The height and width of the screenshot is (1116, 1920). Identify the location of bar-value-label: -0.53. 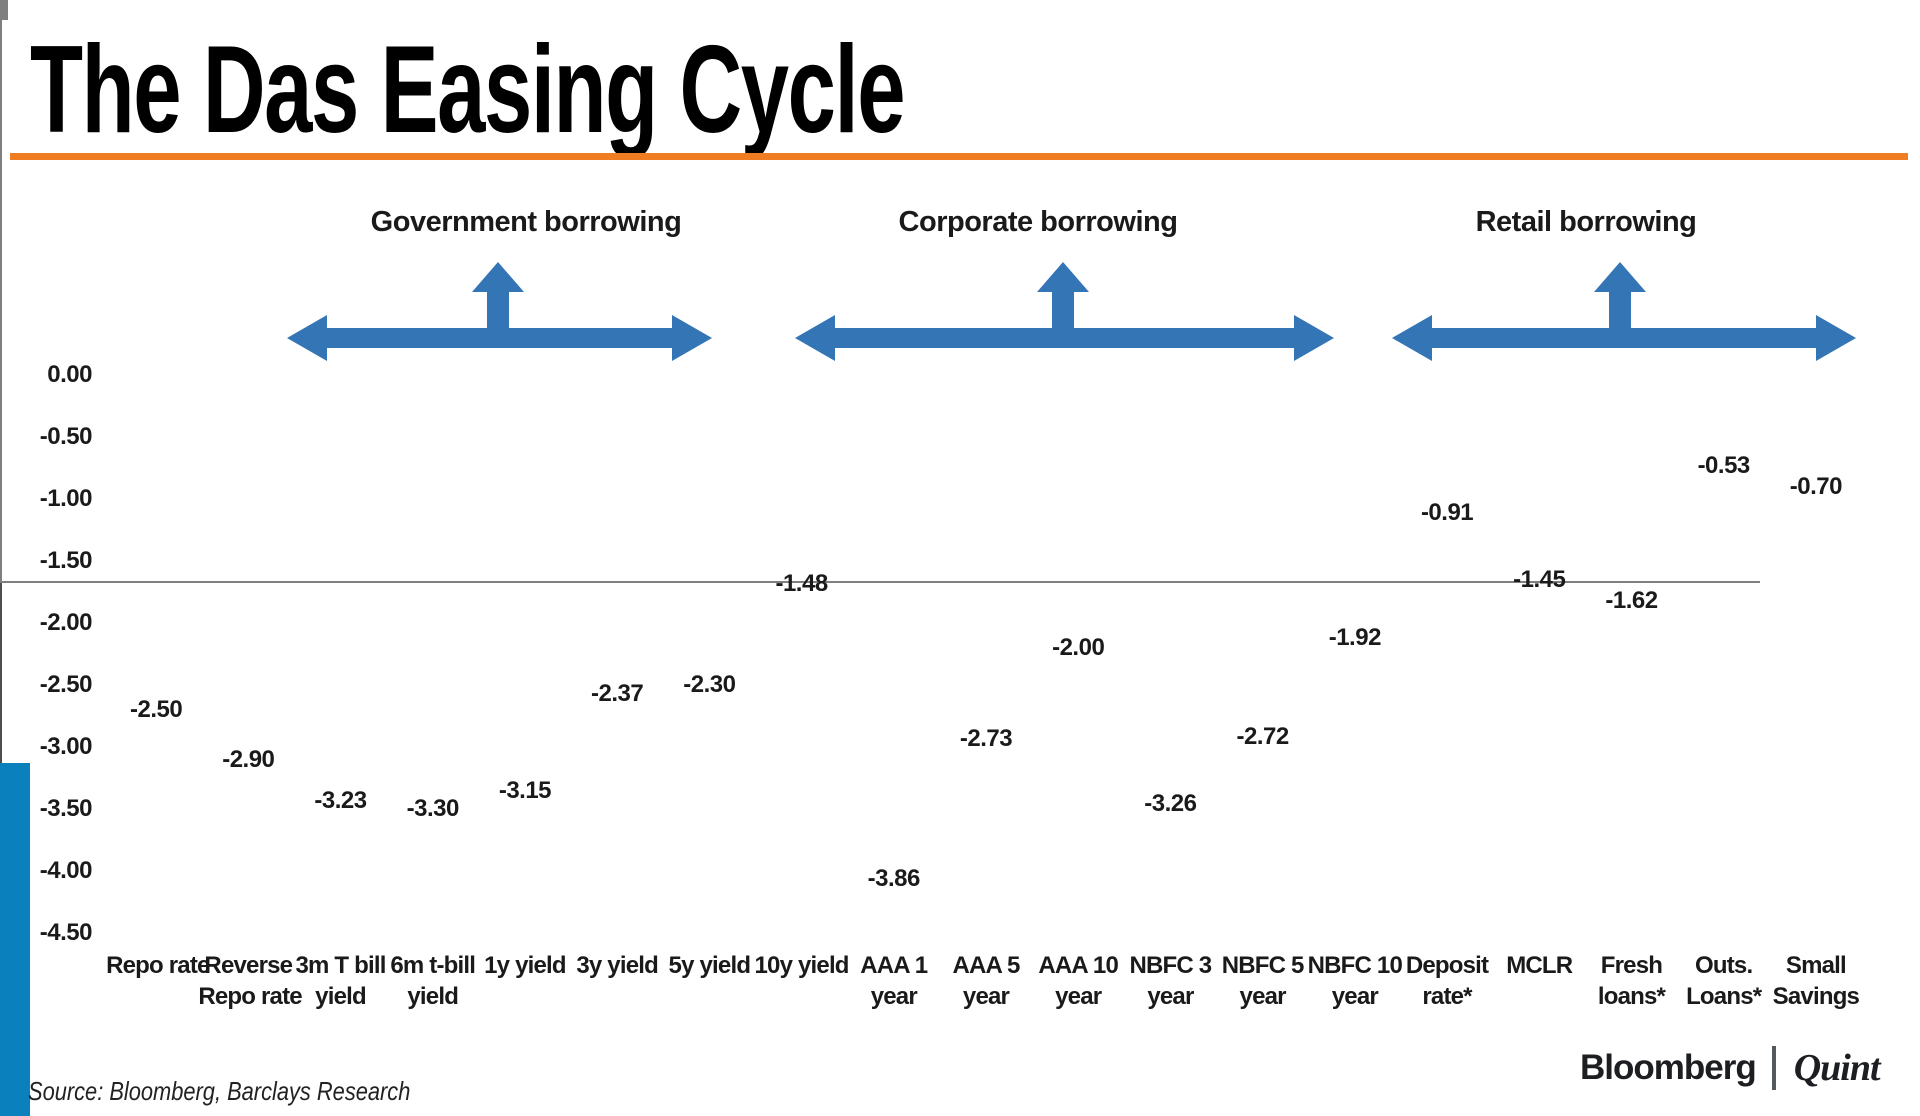
(1724, 465).